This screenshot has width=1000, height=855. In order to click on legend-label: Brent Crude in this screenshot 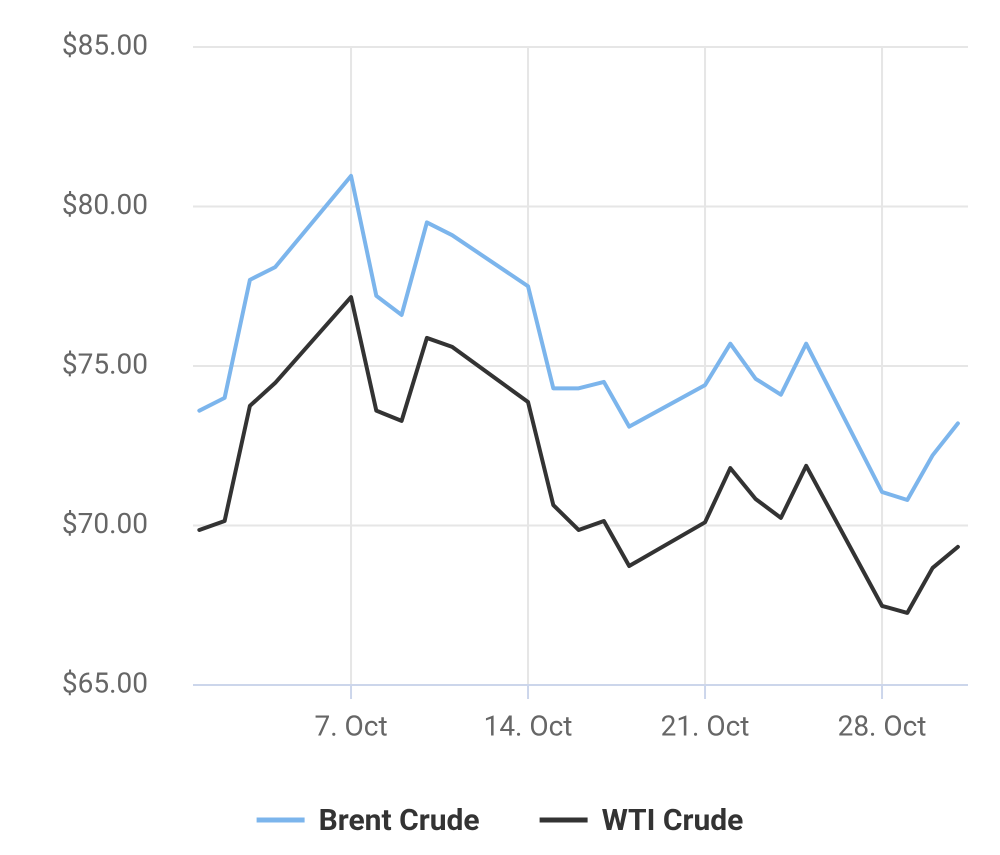, I will do `click(399, 820)`.